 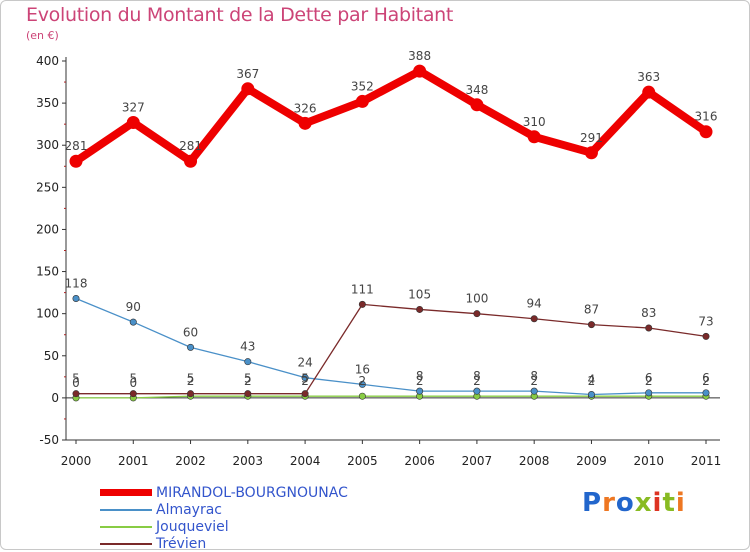 I want to click on data-label: 16, so click(x=362, y=369).